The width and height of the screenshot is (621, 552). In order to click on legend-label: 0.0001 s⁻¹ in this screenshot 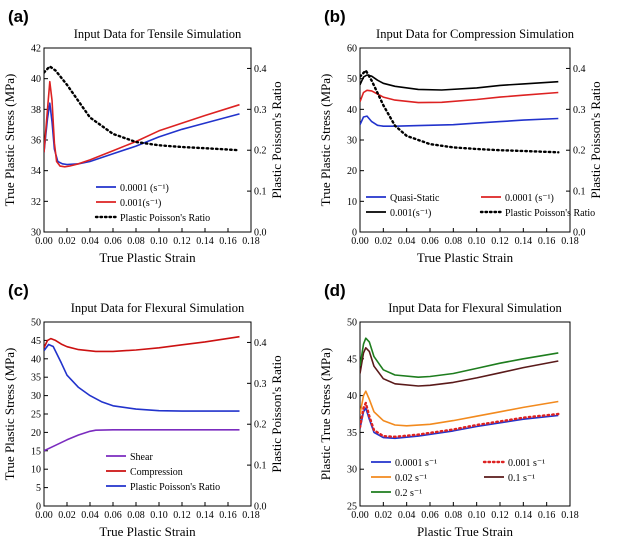, I will do `click(416, 463)`.